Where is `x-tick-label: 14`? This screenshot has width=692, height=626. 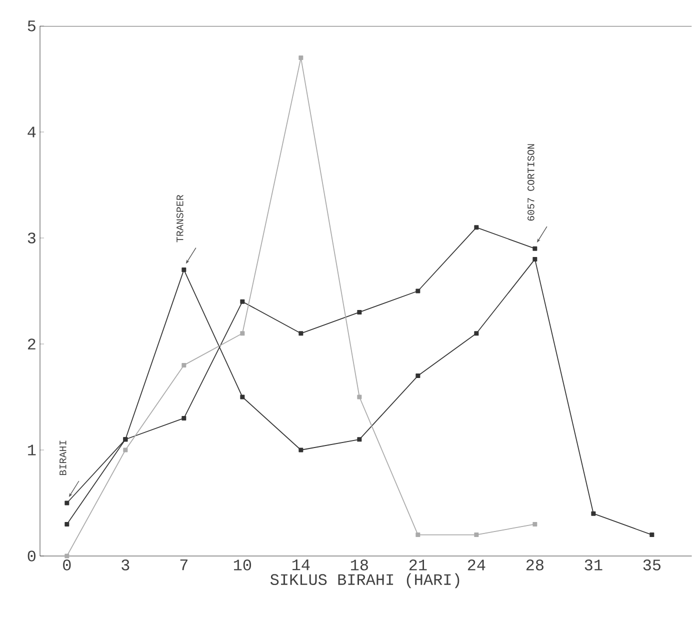 x-tick-label: 14 is located at coordinates (301, 565).